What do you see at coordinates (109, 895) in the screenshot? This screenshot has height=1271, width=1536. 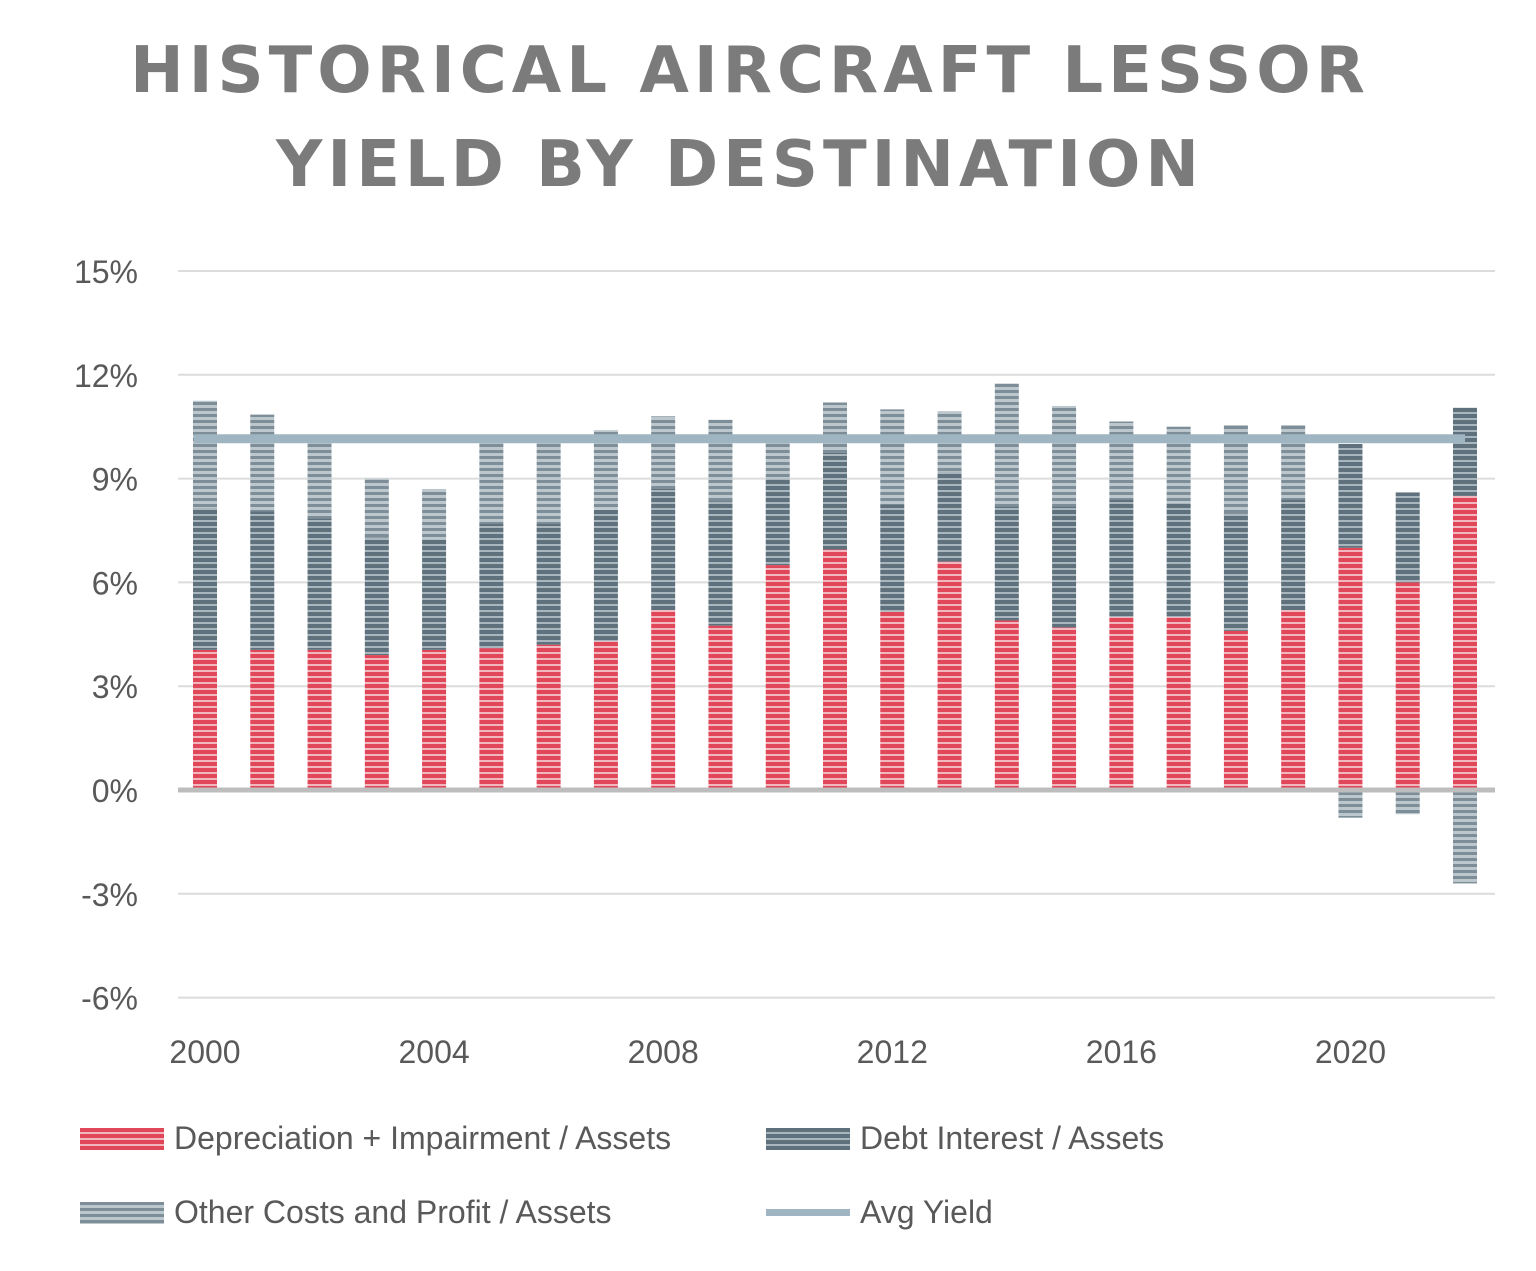 I see `y-tick-label: -3%` at bounding box center [109, 895].